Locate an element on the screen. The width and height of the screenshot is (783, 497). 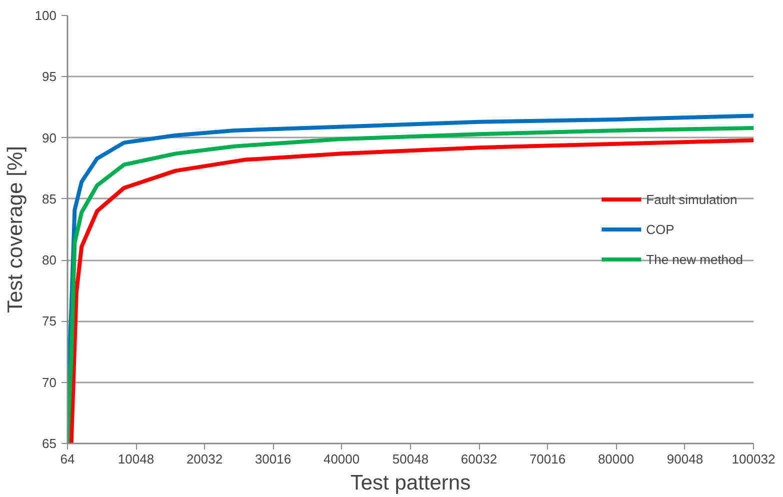
x-tick-label: 90048 is located at coordinates (685, 459).